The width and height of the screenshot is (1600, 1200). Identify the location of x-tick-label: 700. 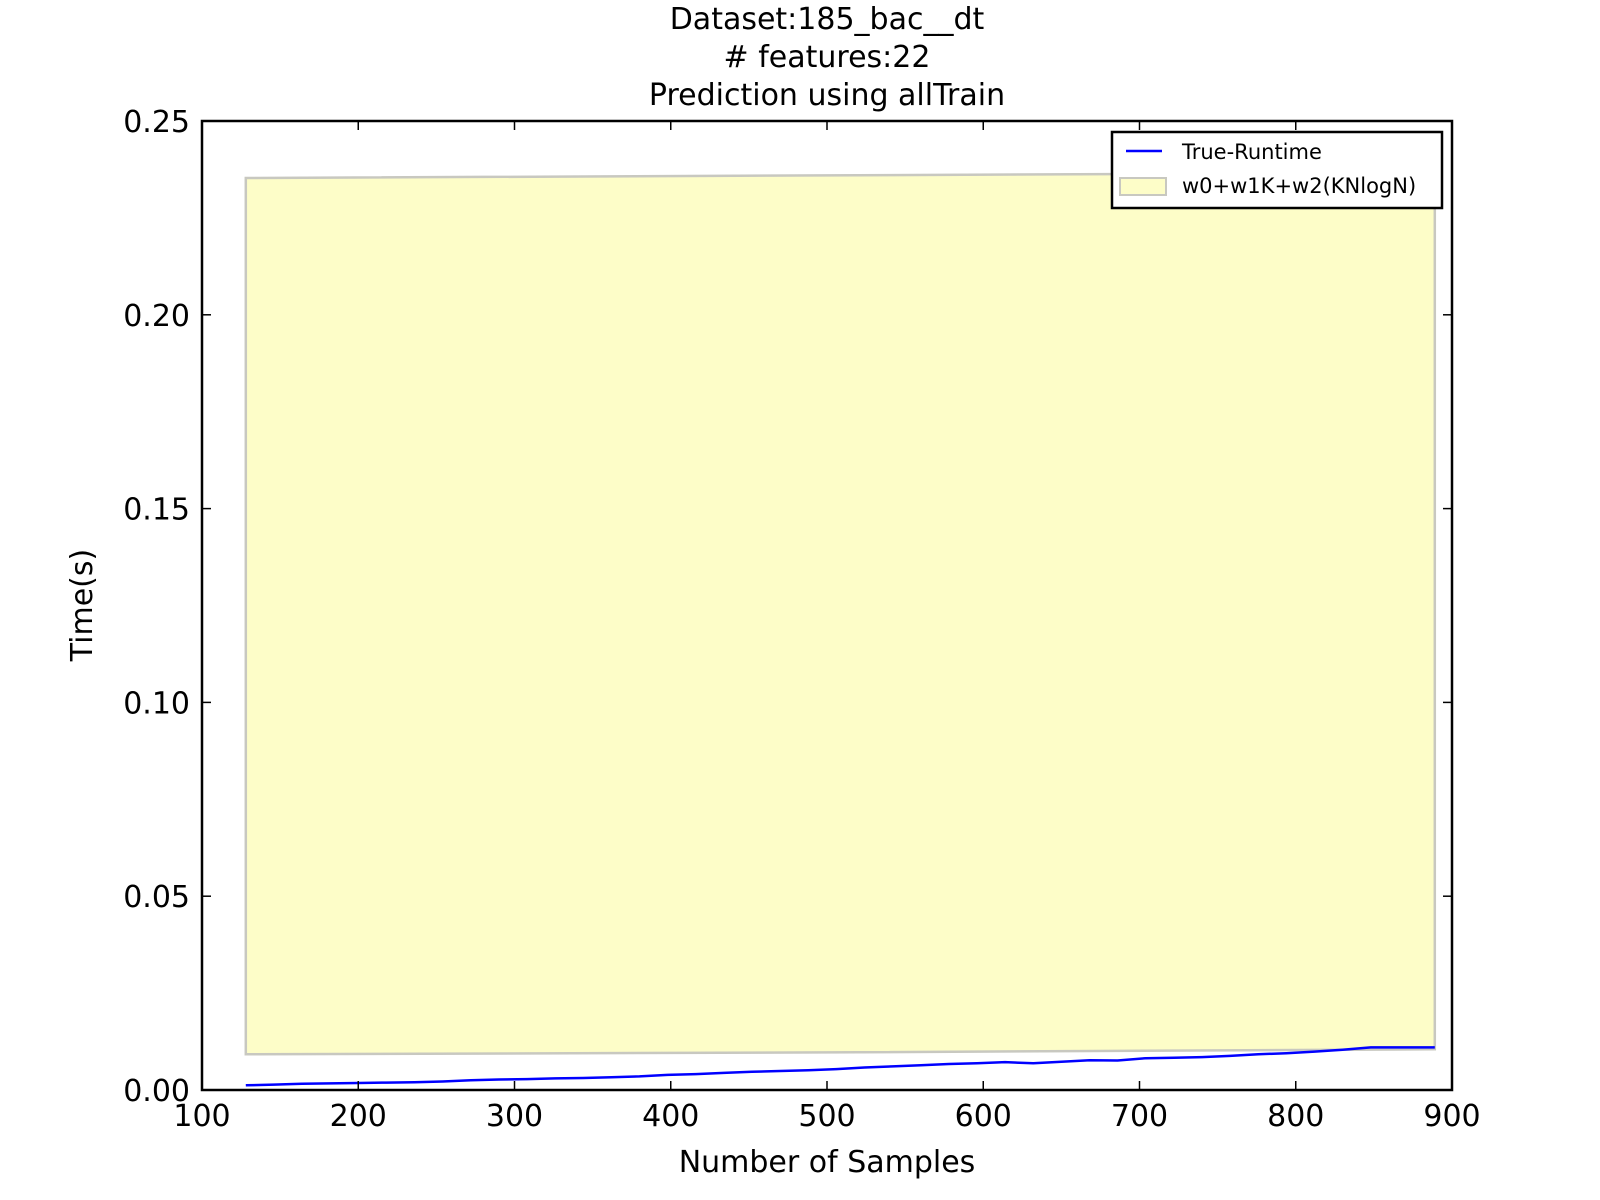
(1139, 1116).